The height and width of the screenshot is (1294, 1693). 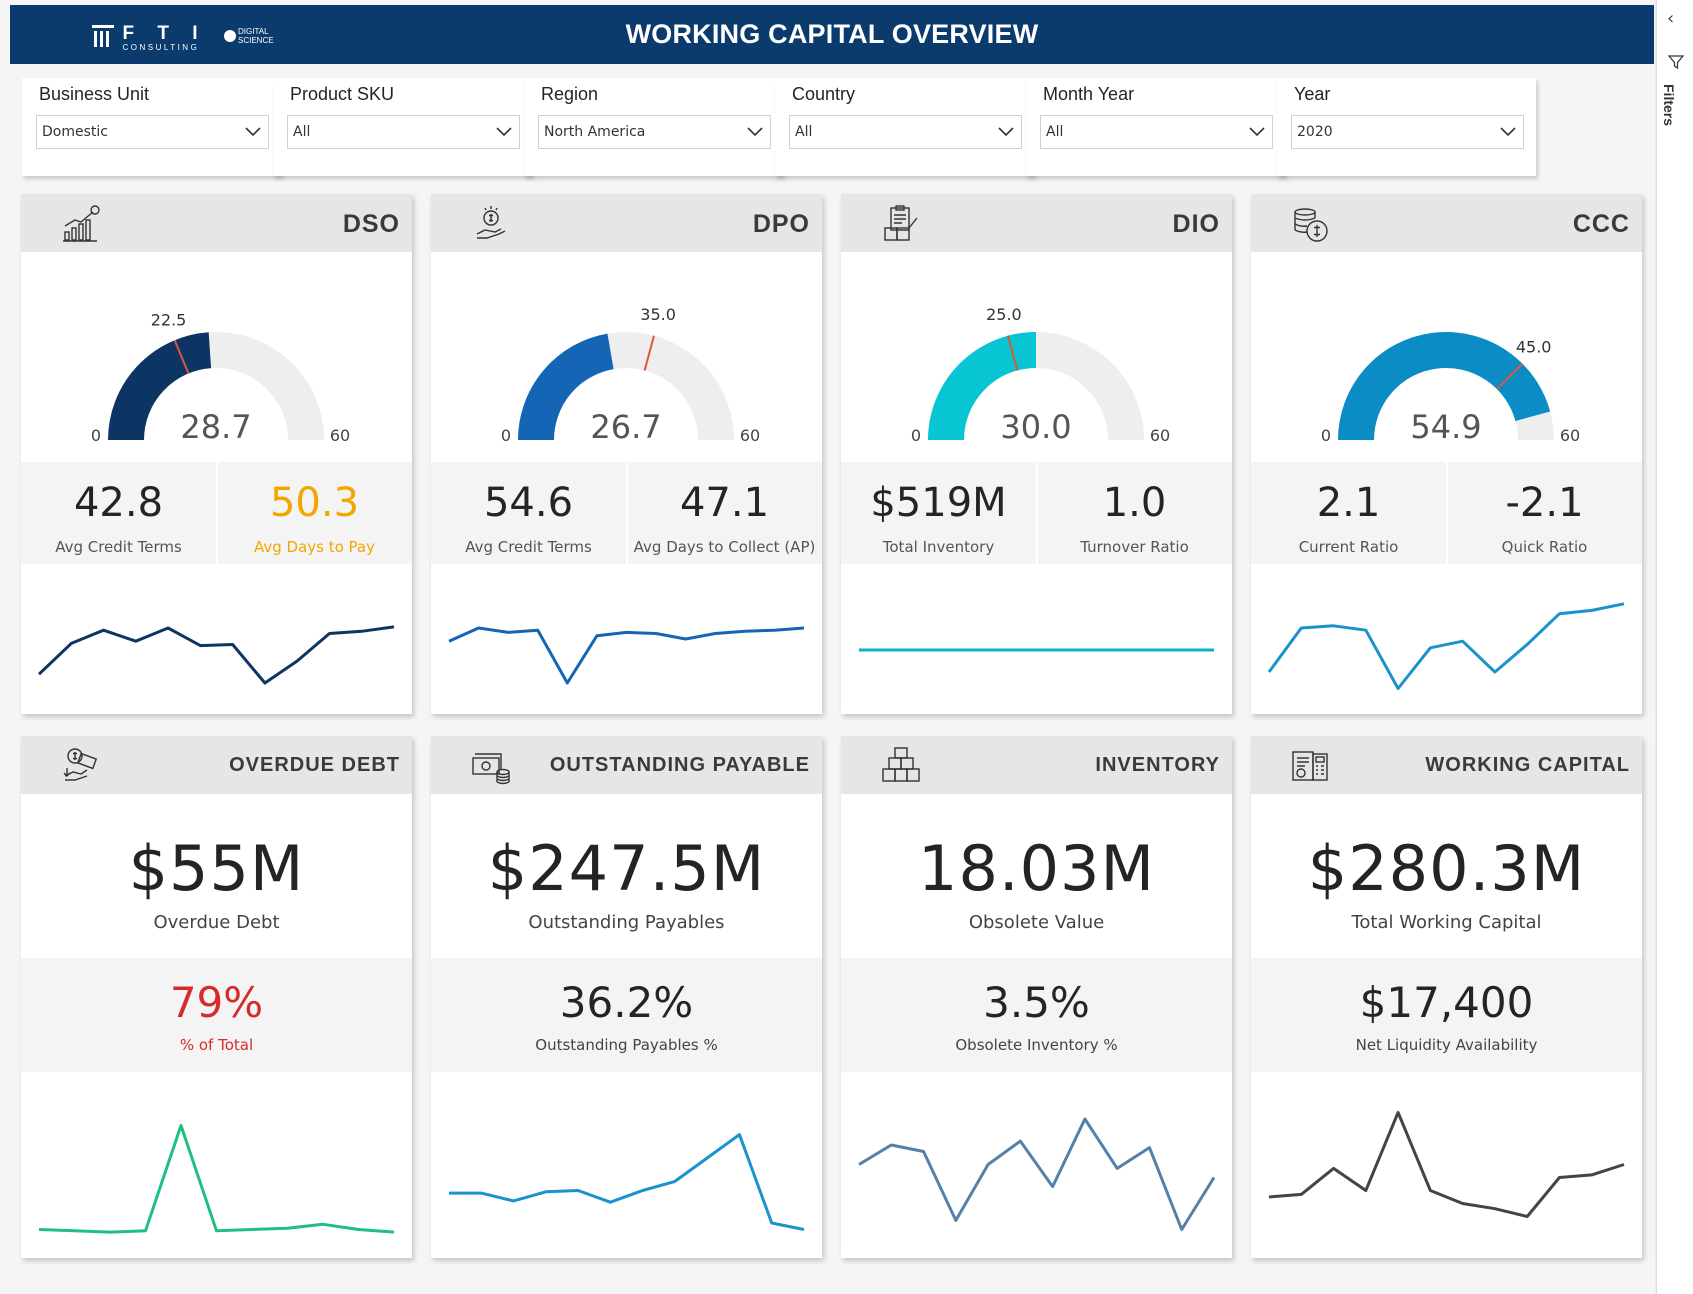 I want to click on page-title: WORKING CAPITAL OVERVIEW, so click(x=832, y=34).